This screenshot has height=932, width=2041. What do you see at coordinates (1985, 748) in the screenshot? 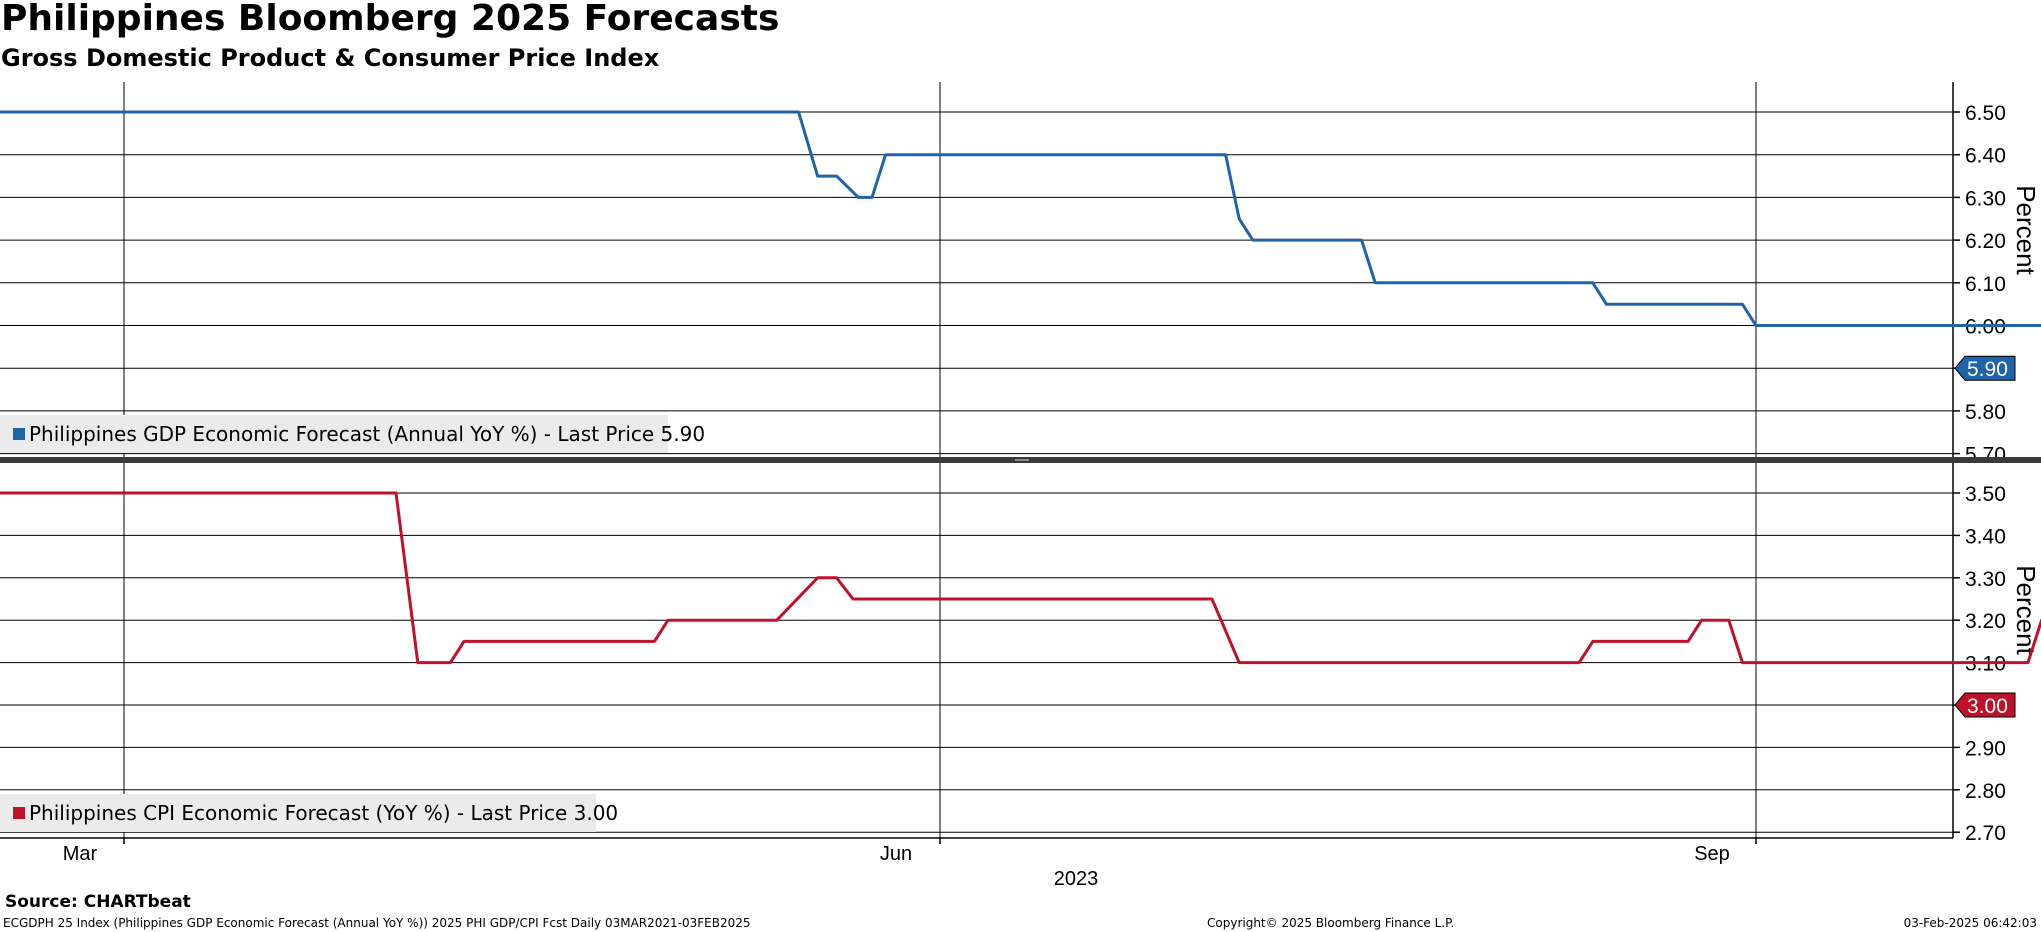
I see `y-tick-label: 2.90` at bounding box center [1985, 748].